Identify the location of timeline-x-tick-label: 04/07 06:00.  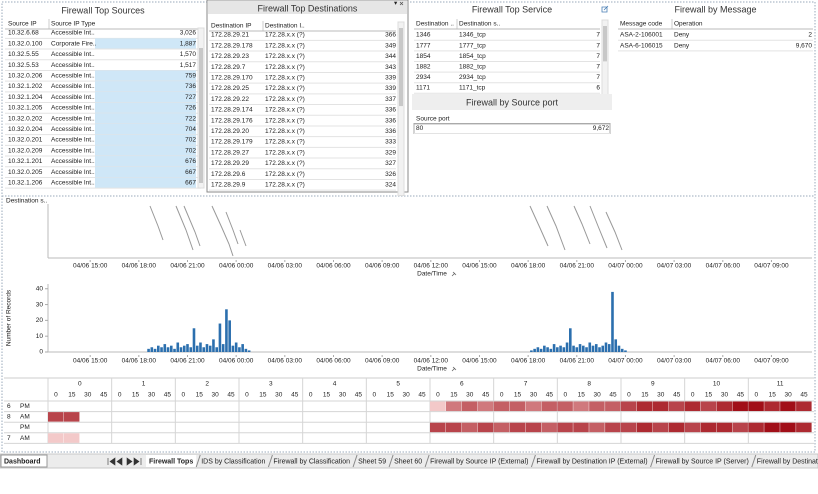
(723, 266).